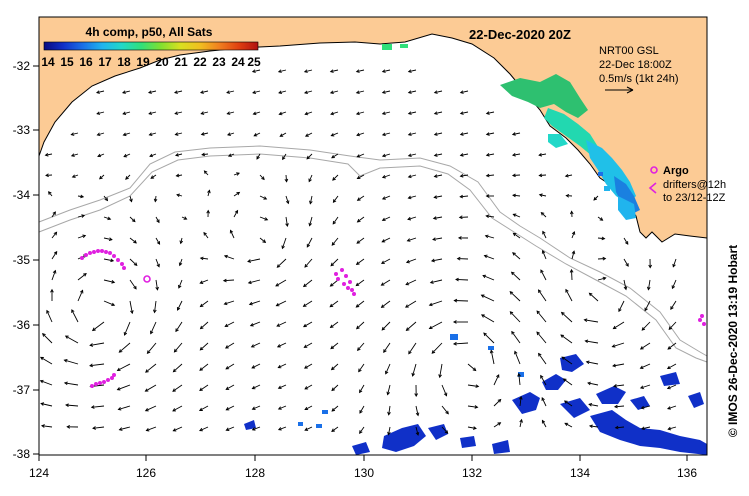 The image size is (749, 496). I want to click on sst-patches-coastal, so click(511, 132).